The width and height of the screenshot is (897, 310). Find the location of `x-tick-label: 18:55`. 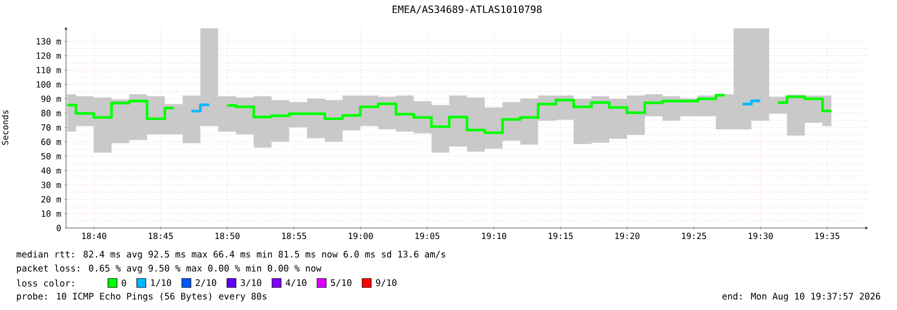

x-tick-label: 18:55 is located at coordinates (294, 236).